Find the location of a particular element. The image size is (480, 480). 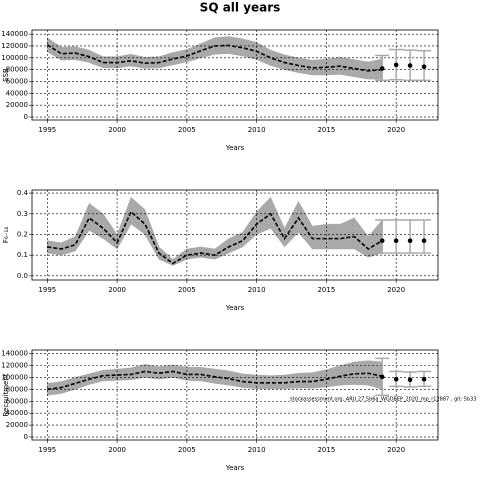

y-axis-label: Recruitment is located at coordinates (6, 394).